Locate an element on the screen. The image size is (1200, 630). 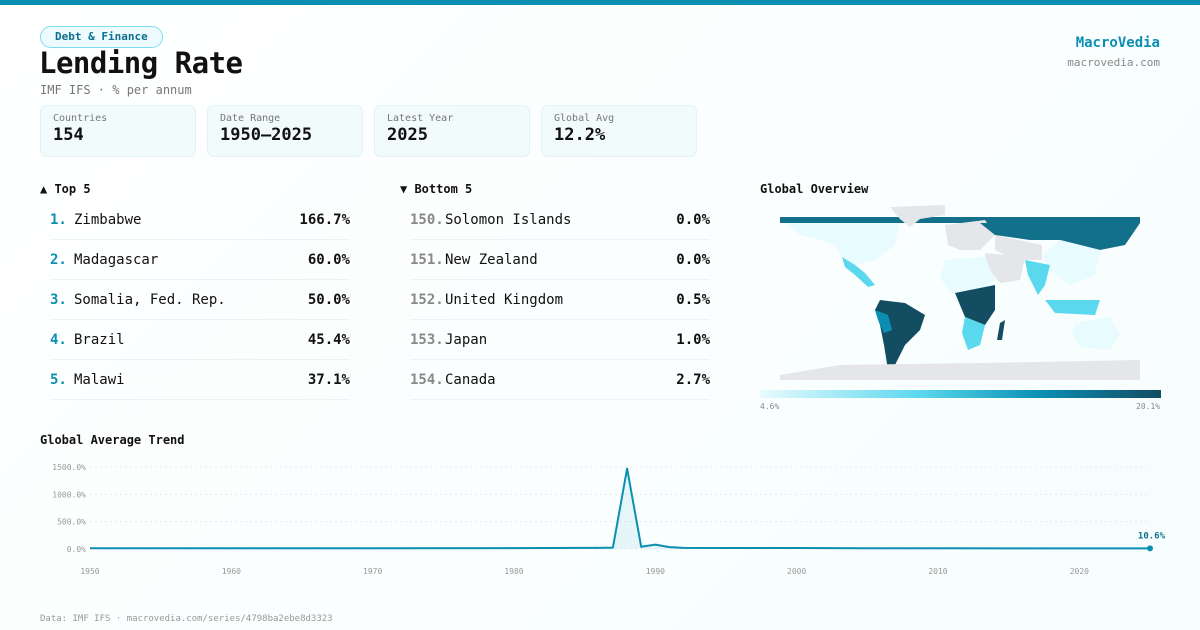
page-subtitle: IMF IFS · % per annum is located at coordinates (116, 90).